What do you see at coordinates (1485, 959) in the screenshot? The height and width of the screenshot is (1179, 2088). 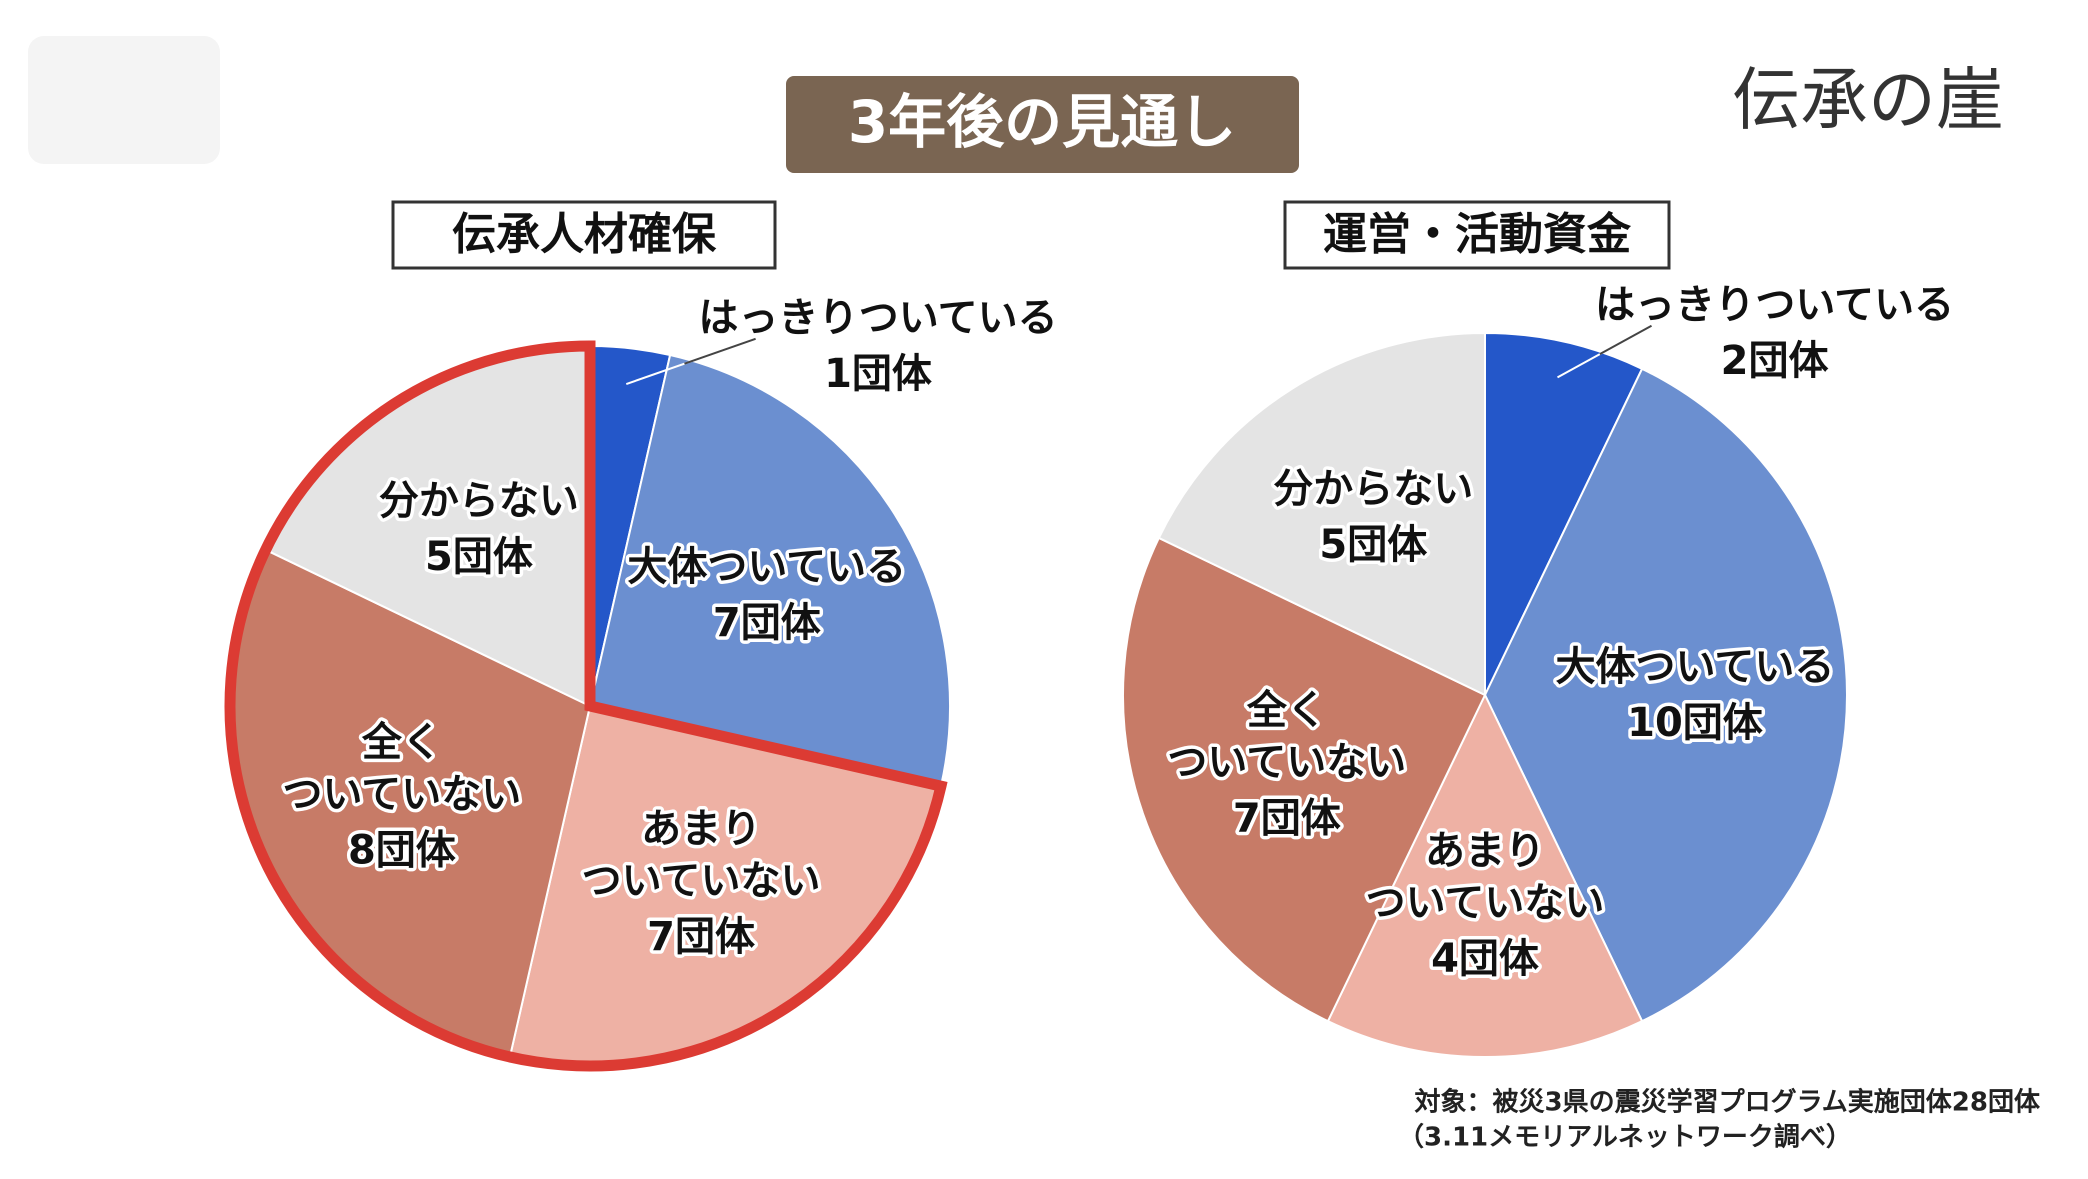 I see `slice-value-label: 4団体` at bounding box center [1485, 959].